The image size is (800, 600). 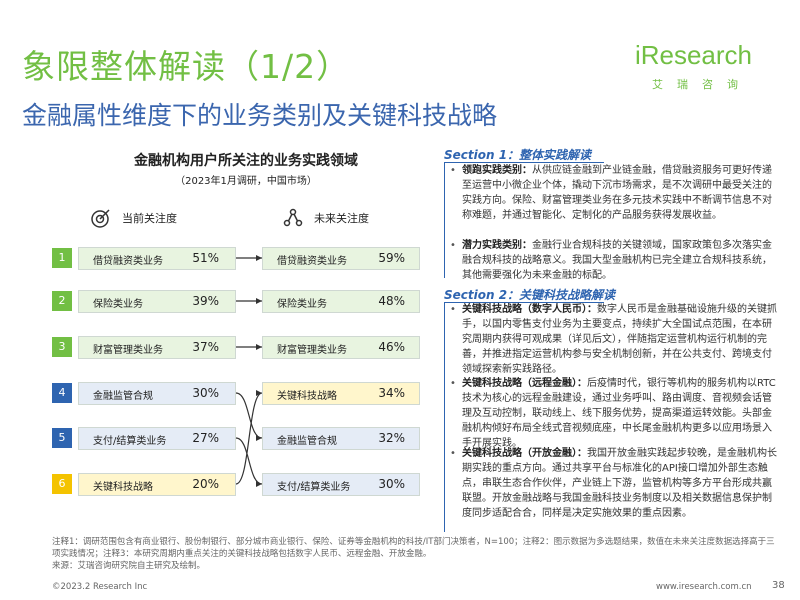 I want to click on section-2-heading: Section 2：关键科技战略解读, so click(x=530, y=295).